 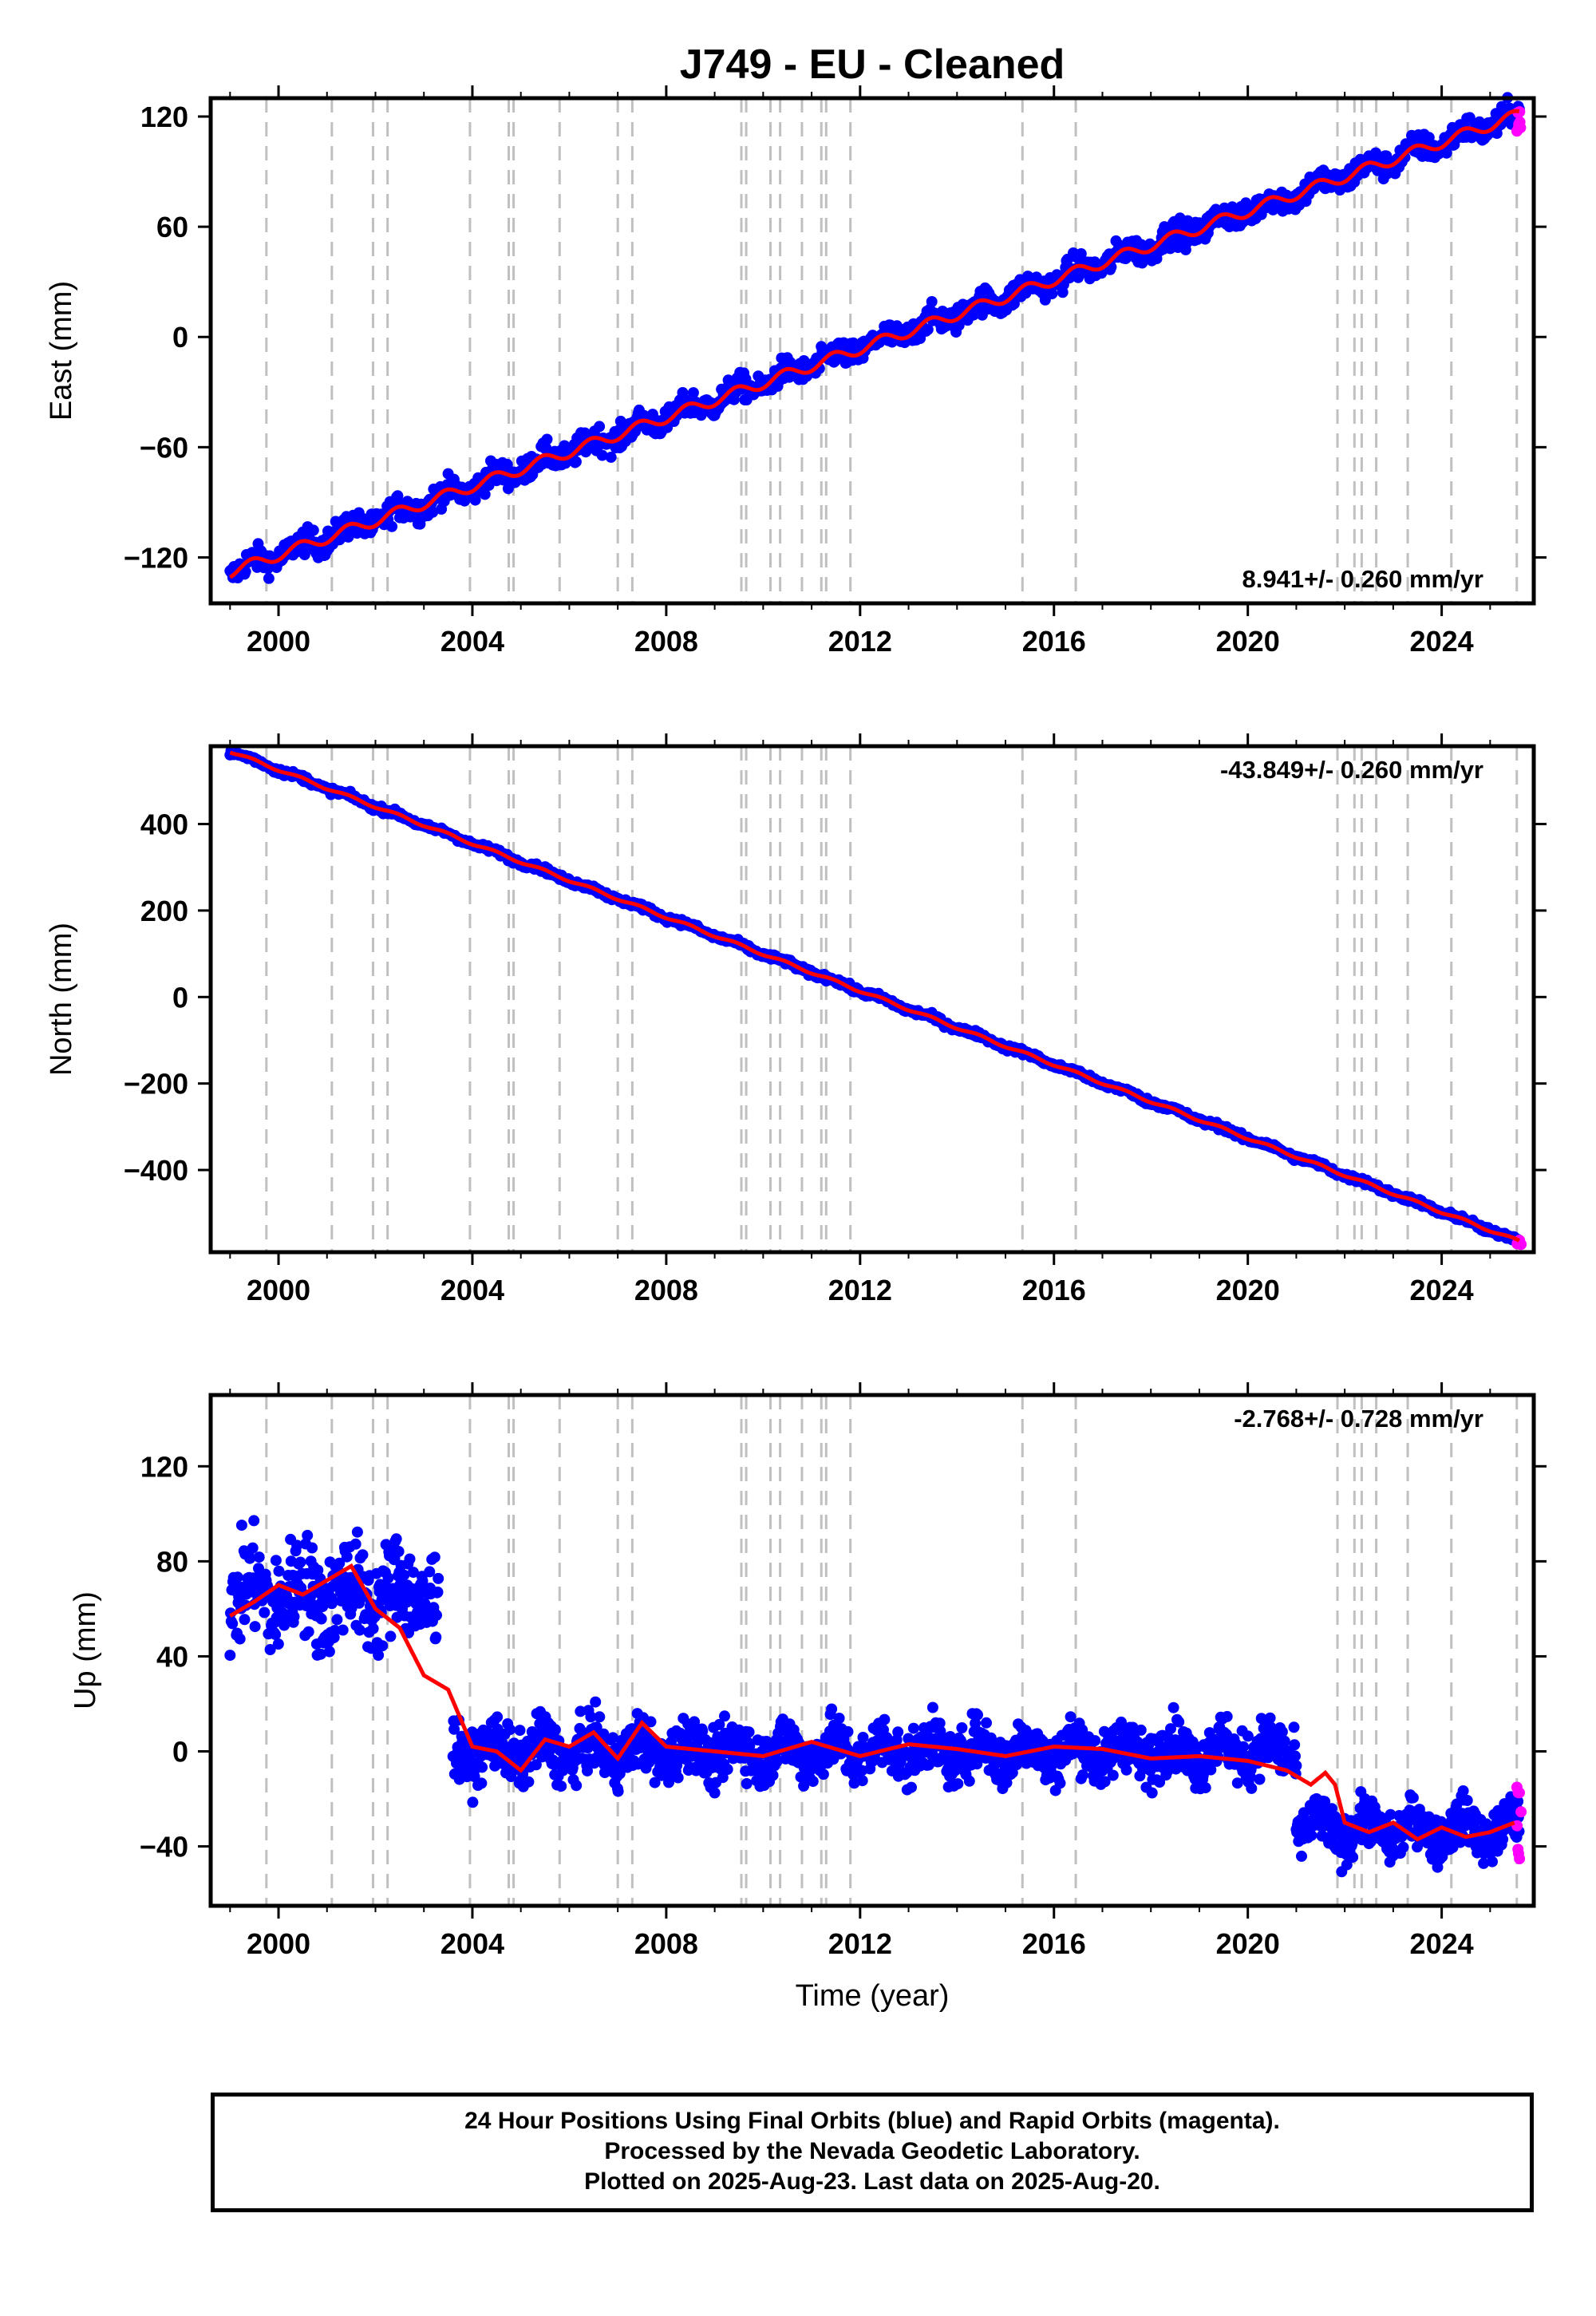 I want to click on east-x-tick-label: 2008, so click(x=666, y=641).